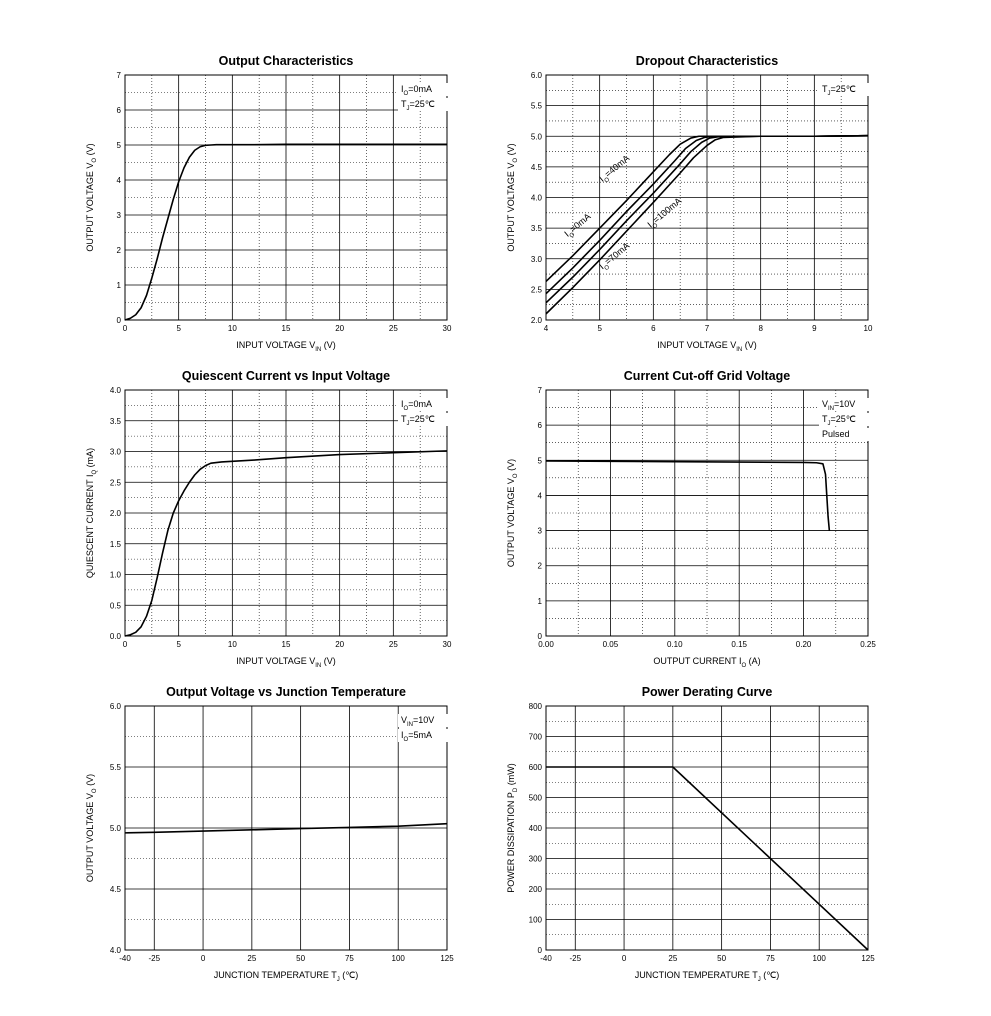 This screenshot has height=1016, width=991. I want to click on x-tick-label: 20, so click(339, 644).